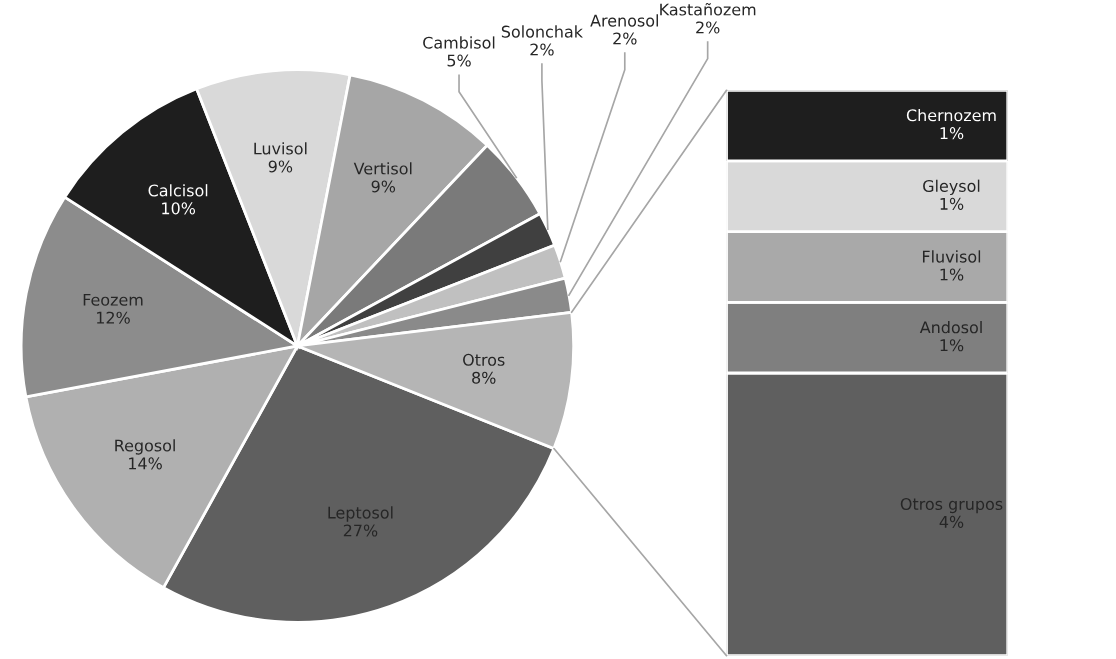 The height and width of the screenshot is (659, 1116). What do you see at coordinates (113, 317) in the screenshot?
I see `data-label: 12%` at bounding box center [113, 317].